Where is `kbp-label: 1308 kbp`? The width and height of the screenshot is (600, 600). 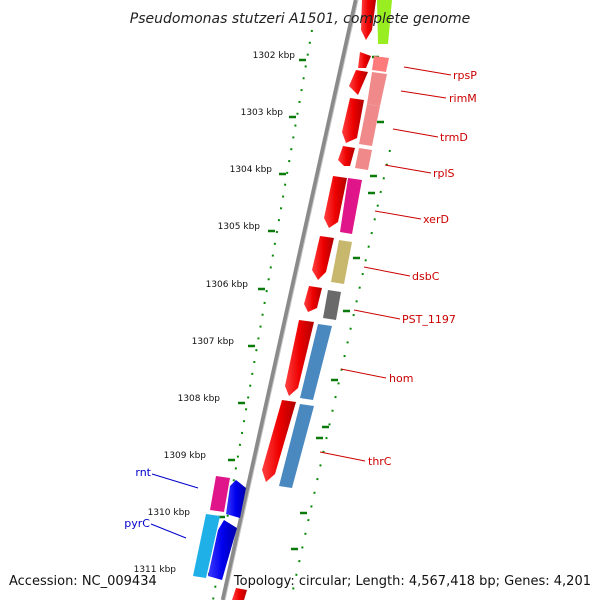
kbp-label: 1308 kbp is located at coordinates (199, 399).